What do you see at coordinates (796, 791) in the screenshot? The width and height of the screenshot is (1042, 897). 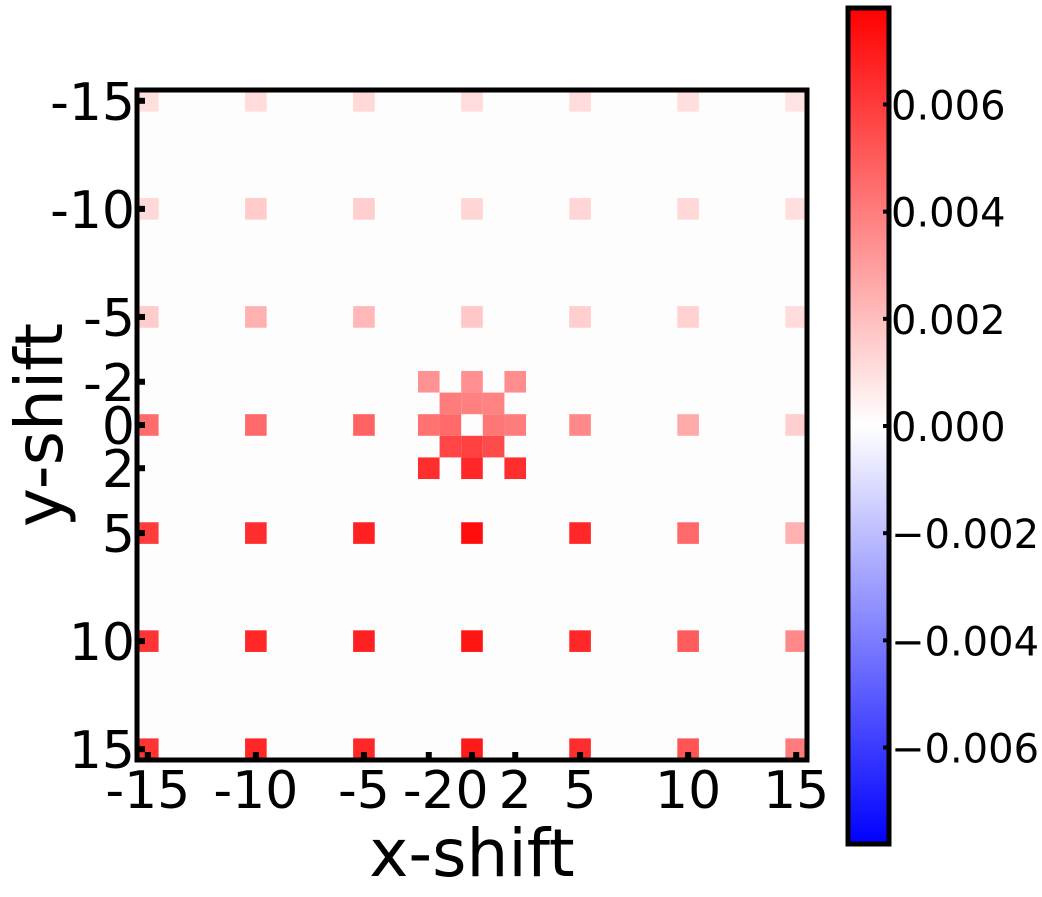 I see `x-tick-label: 15` at bounding box center [796, 791].